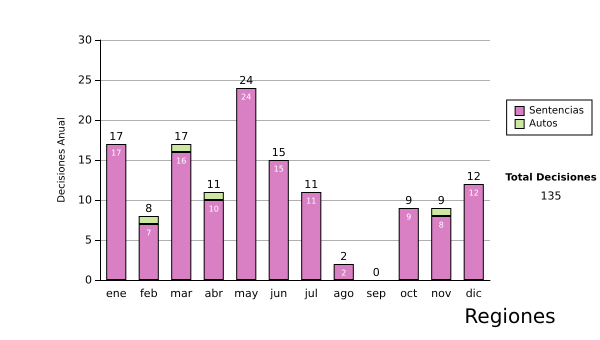 The height and width of the screenshot is (340, 600). What do you see at coordinates (149, 293) in the screenshot?
I see `x-tick-label: feb` at bounding box center [149, 293].